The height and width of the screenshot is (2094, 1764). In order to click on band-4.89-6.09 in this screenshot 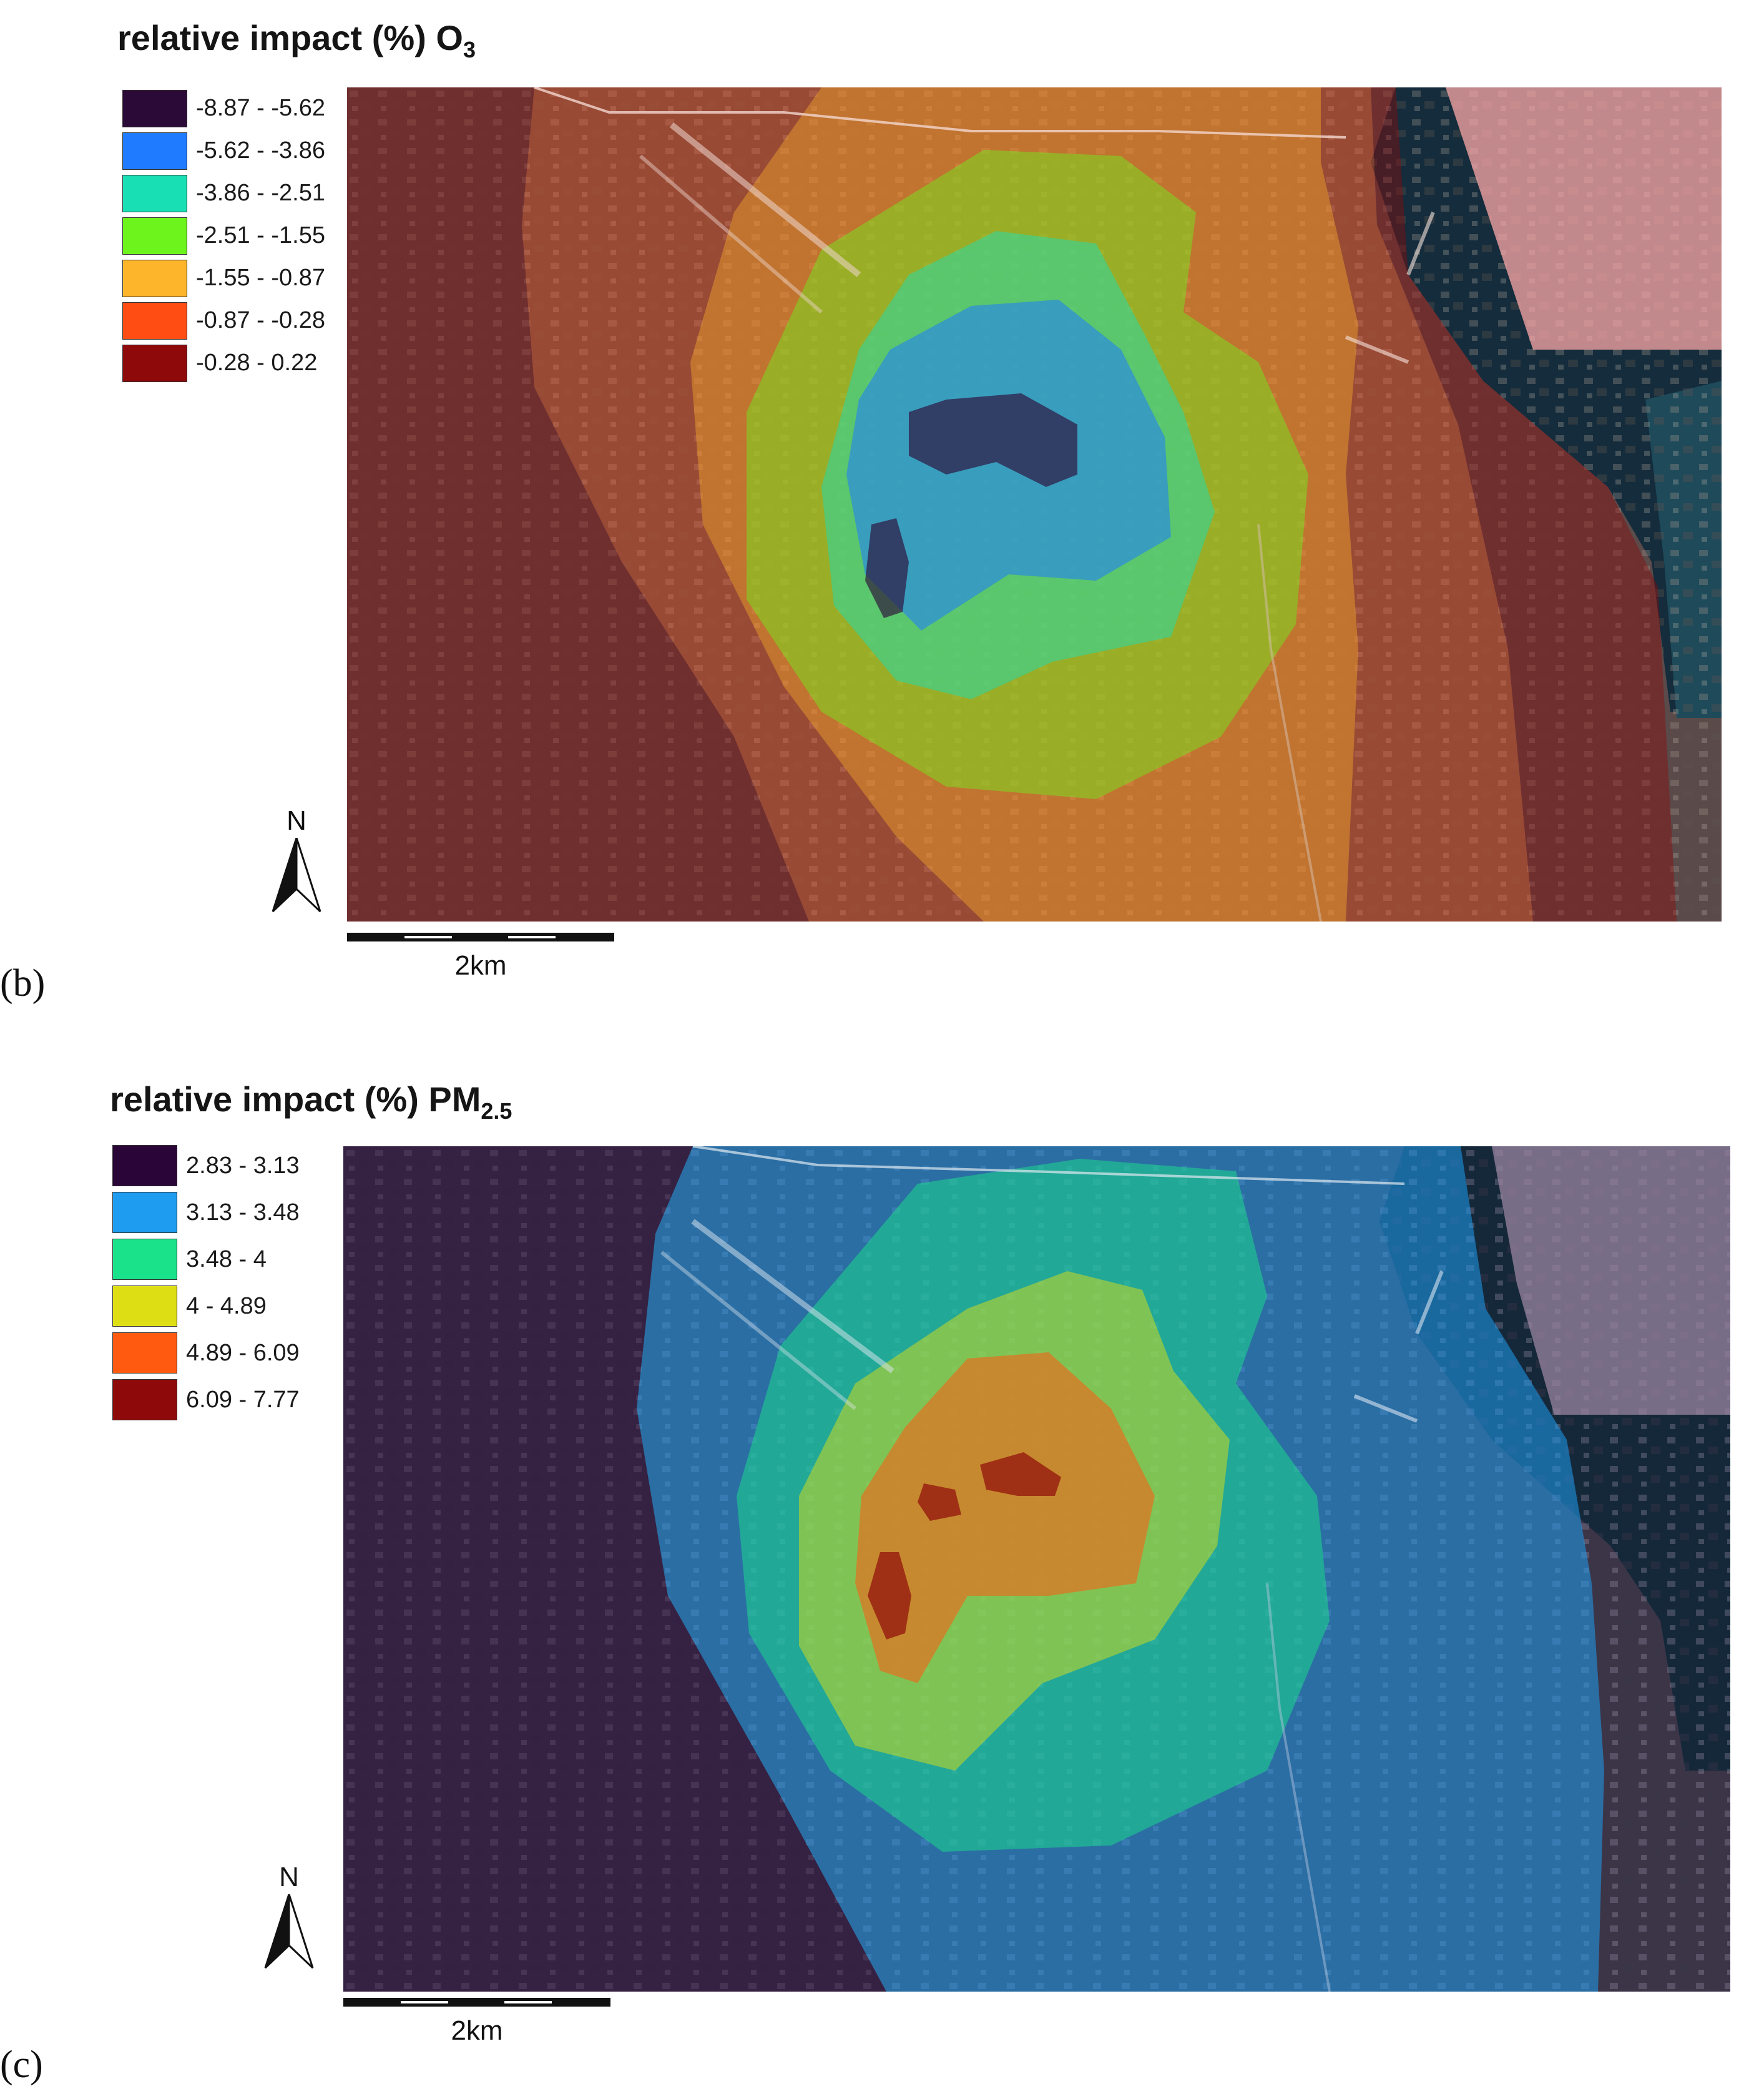, I will do `click(1005, 1517)`.